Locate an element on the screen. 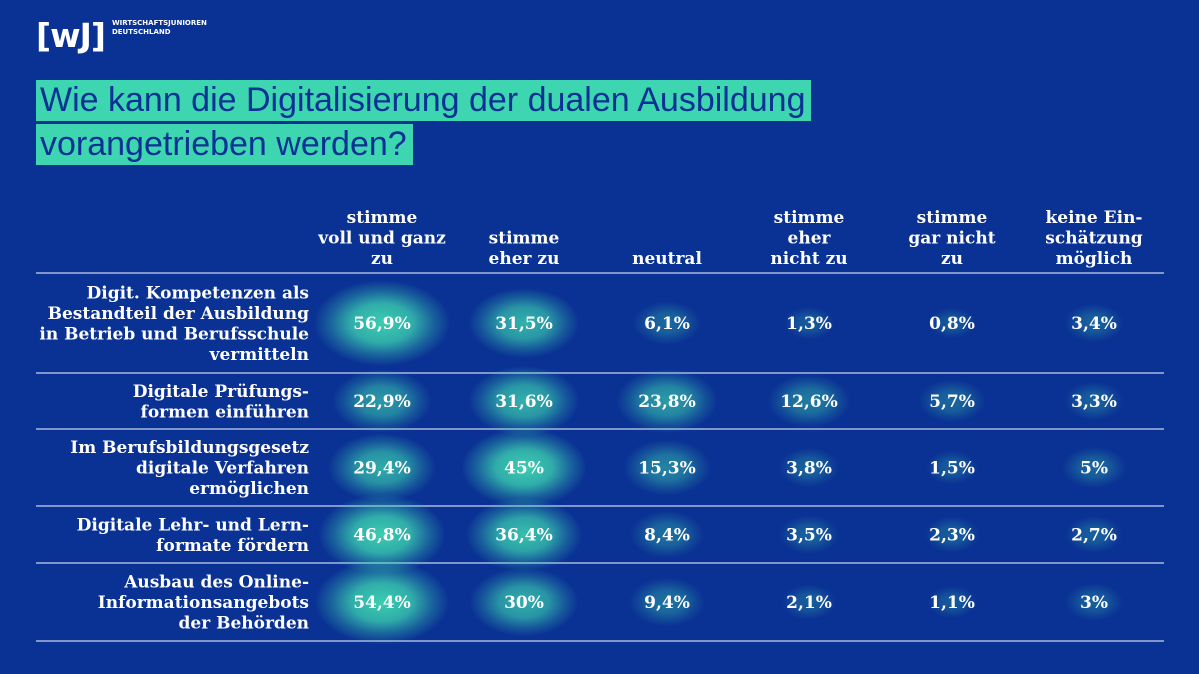  cell-value-4-1: 30% is located at coordinates (524, 603).